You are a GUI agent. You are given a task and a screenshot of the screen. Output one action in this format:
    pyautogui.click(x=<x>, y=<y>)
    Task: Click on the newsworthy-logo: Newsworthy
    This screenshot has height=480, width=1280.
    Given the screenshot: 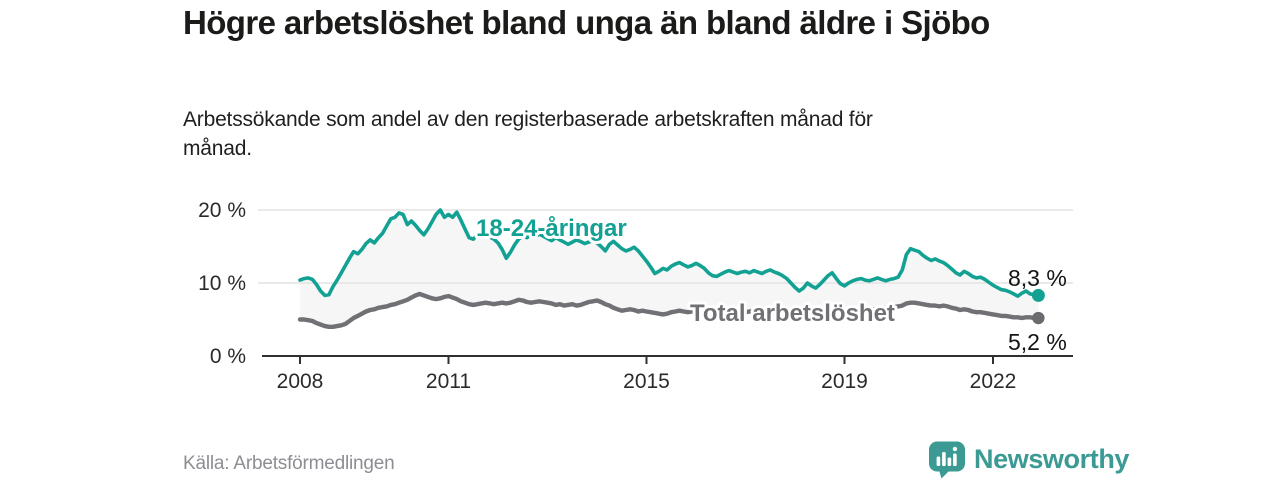 What is the action you would take?
    pyautogui.click(x=1028, y=459)
    